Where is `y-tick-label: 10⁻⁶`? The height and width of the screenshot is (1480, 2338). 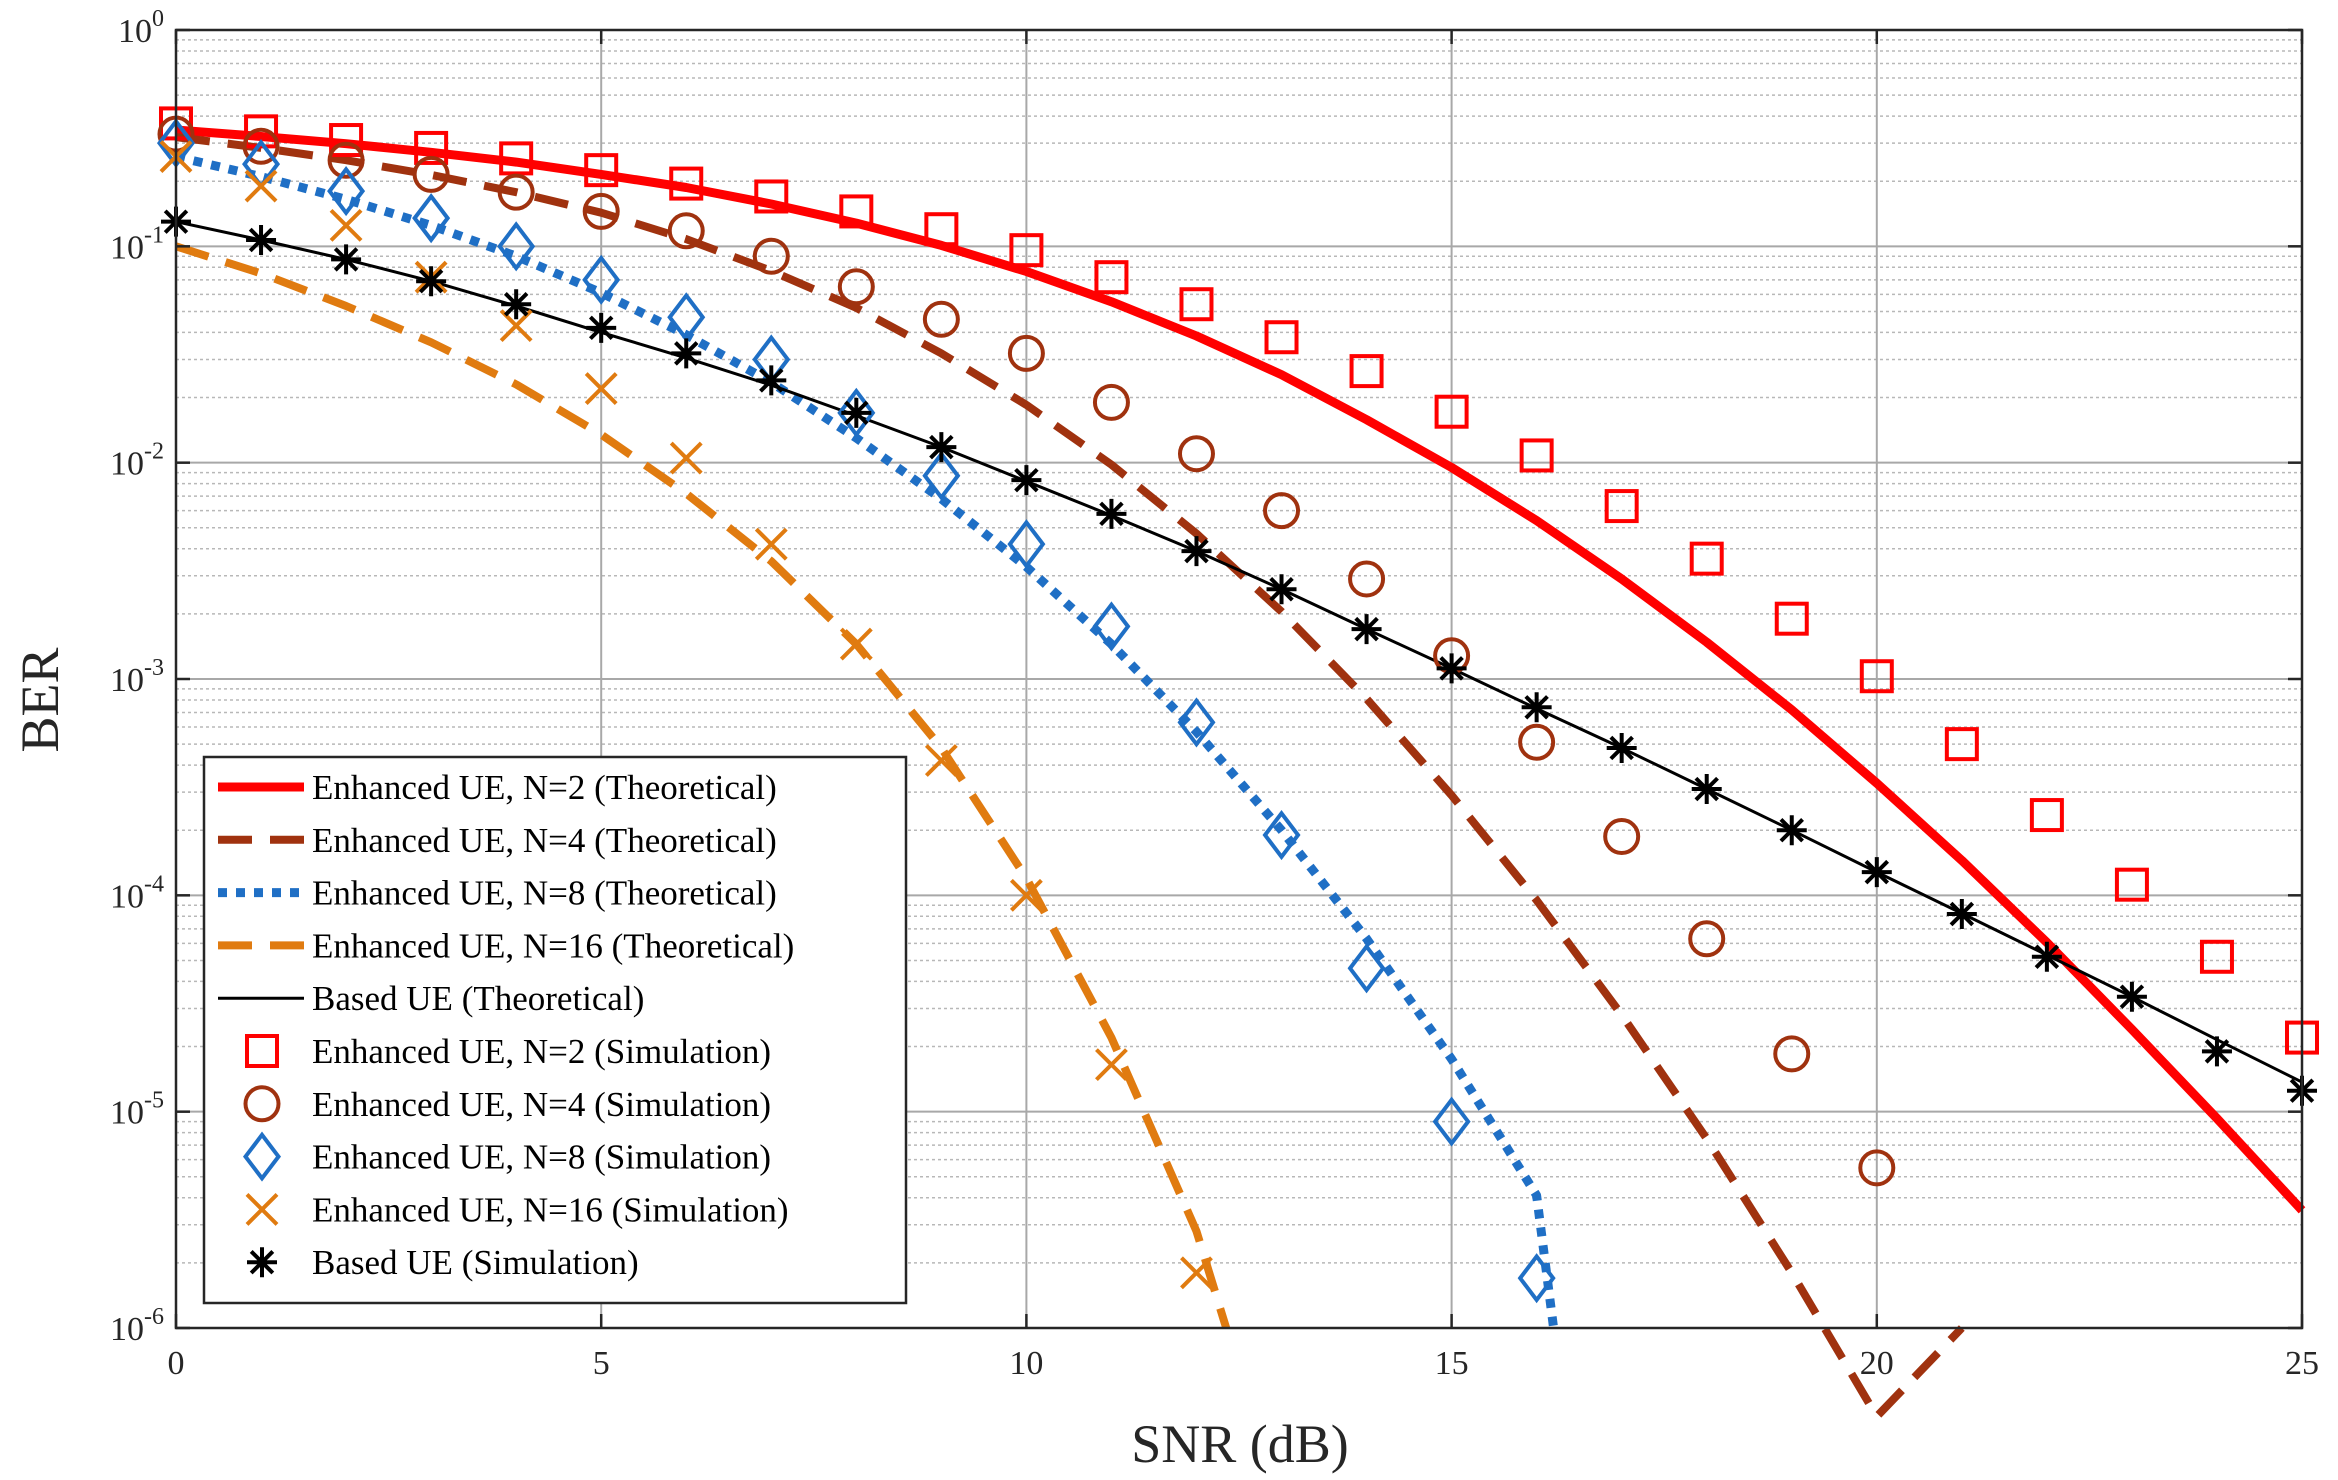
y-tick-label: 10⁻⁶ is located at coordinates (137, 1326).